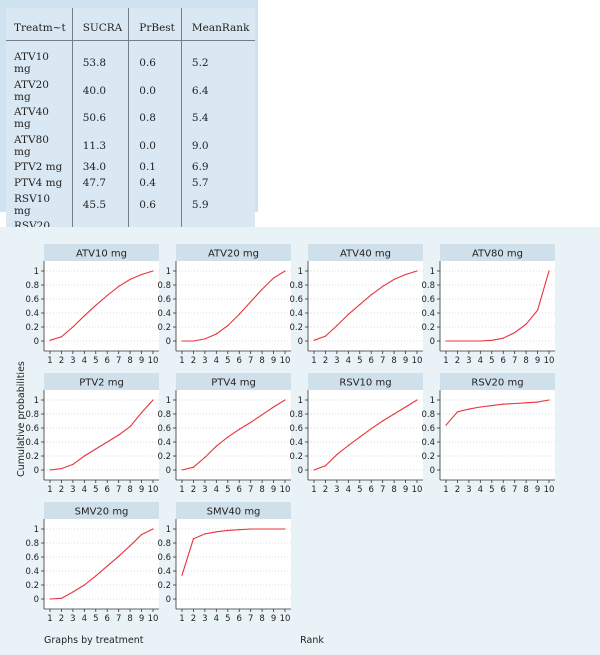 The width and height of the screenshot is (600, 655). I want to click on col-header-meanrank: MeanRank, so click(218, 24).